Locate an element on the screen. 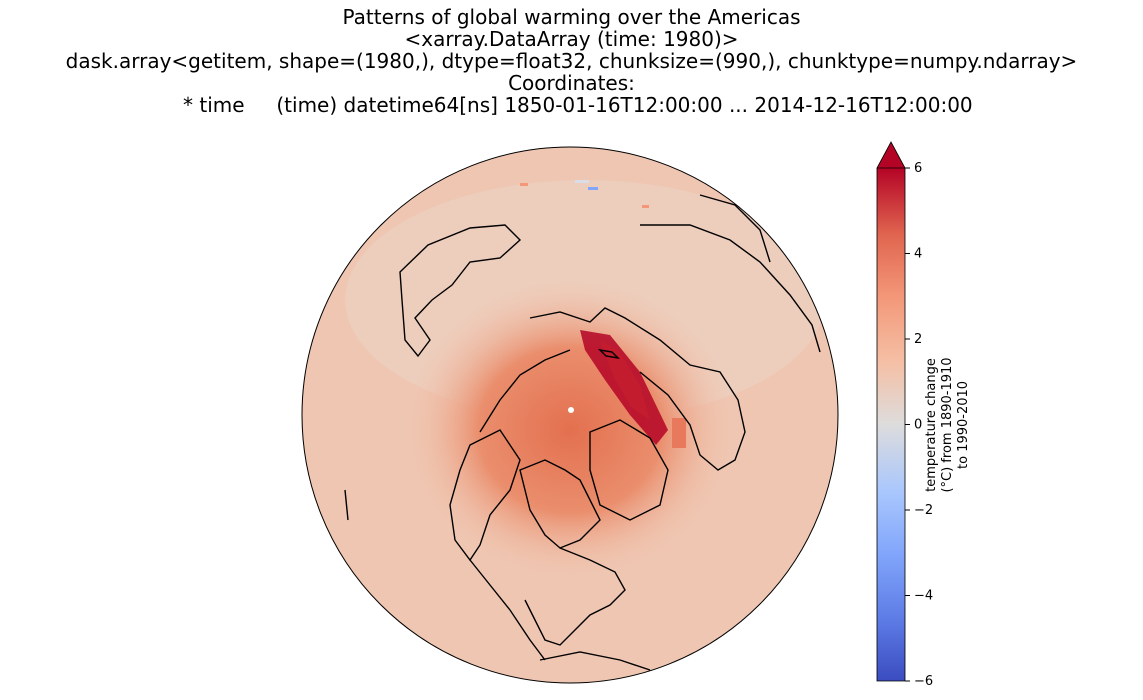  coastline-north-america-east is located at coordinates (575, 596).